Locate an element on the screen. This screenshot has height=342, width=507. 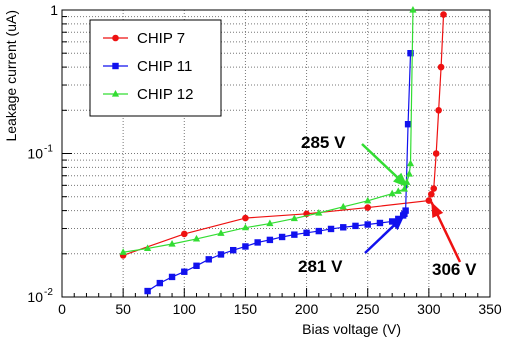
x-axis-title: Bias voltage (V) is located at coordinates (351, 329).